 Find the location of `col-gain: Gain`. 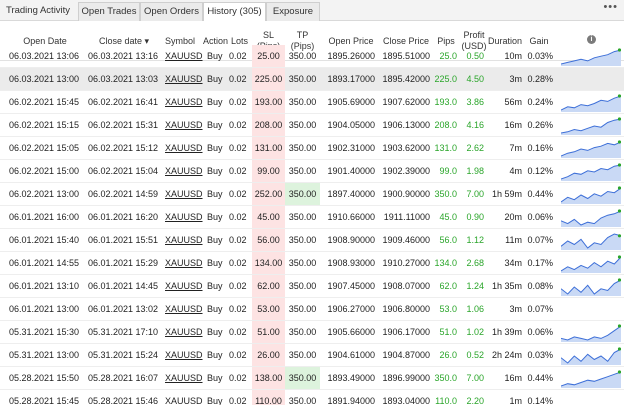

col-gain: Gain is located at coordinates (539, 40).